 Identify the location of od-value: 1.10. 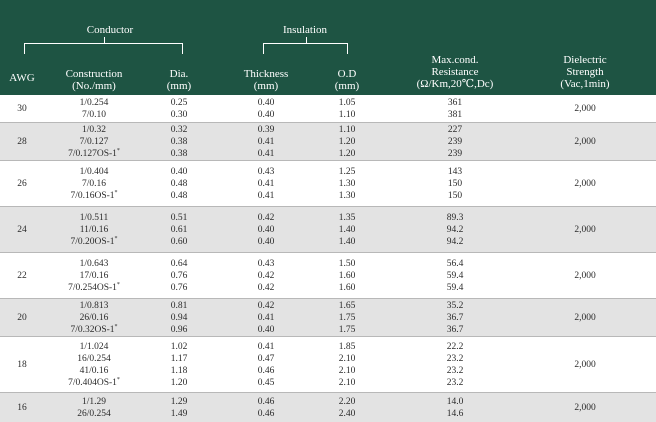
(347, 130).